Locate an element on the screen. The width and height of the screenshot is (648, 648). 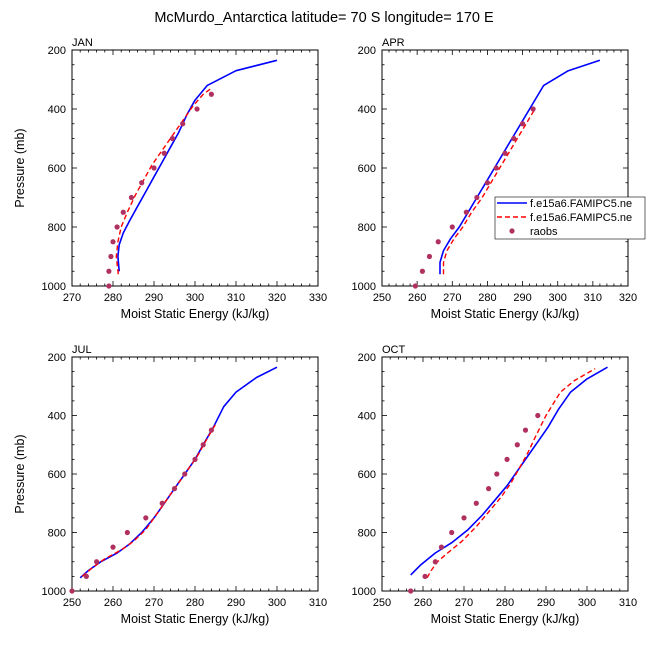
legend-swatch-marker is located at coordinates (512, 231).